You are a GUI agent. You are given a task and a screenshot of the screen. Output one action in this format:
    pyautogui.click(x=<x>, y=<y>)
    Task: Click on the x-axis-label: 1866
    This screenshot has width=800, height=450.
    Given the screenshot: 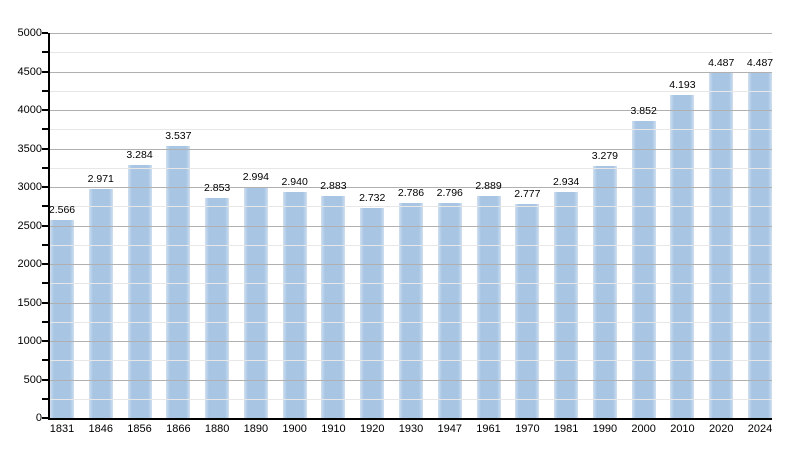 What is the action you would take?
    pyautogui.click(x=178, y=429)
    